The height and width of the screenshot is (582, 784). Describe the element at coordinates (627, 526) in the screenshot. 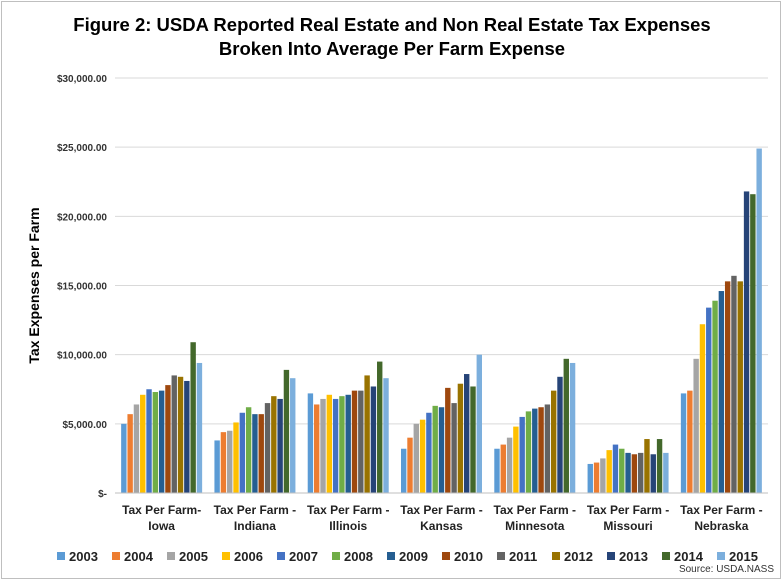

I see `category-label: Missouri` at that location.